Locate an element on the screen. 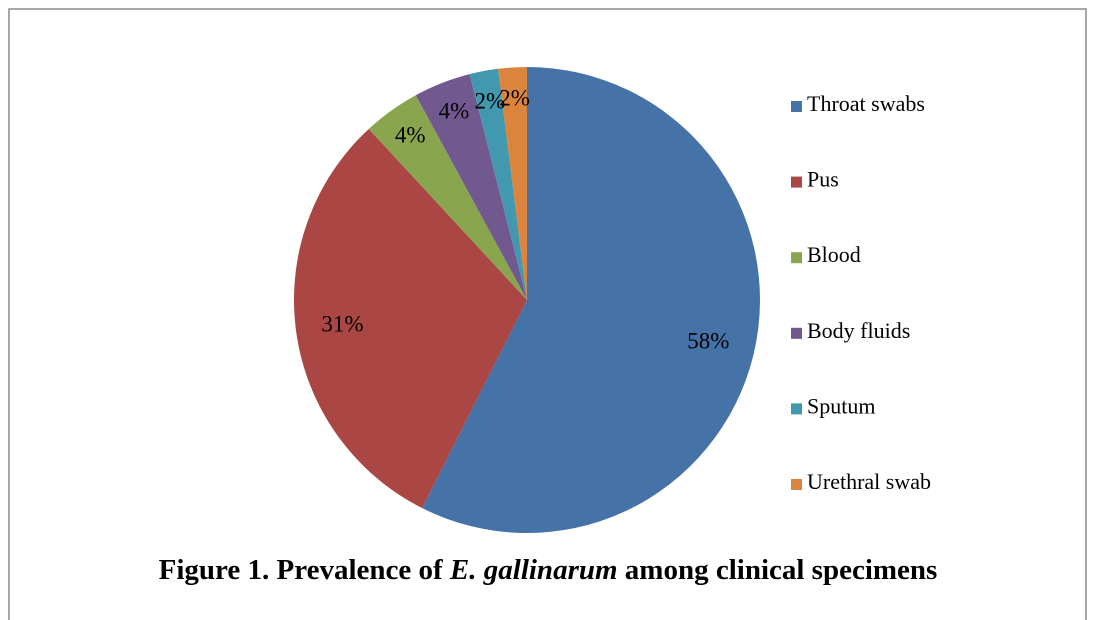 This screenshot has width=1096, height=620. title-part: Figure 1. Prevalence of is located at coordinates (304, 570).